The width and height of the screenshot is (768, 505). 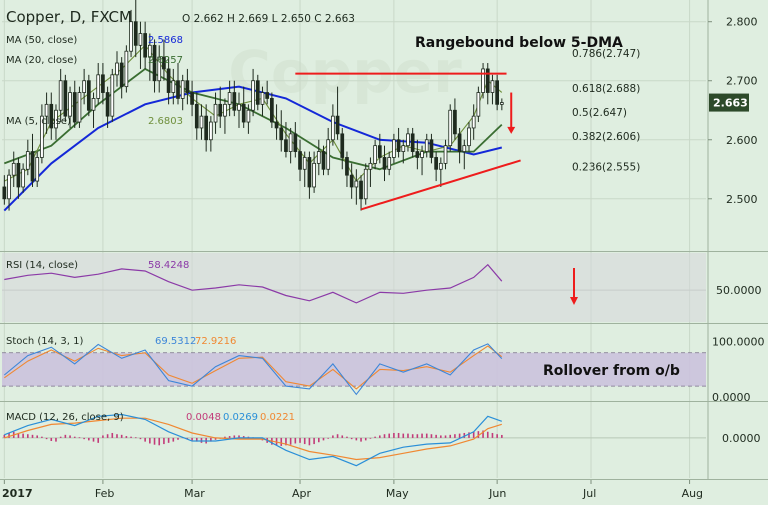 I want to click on fib-level-label: 0.236(2.555), so click(x=606, y=167).